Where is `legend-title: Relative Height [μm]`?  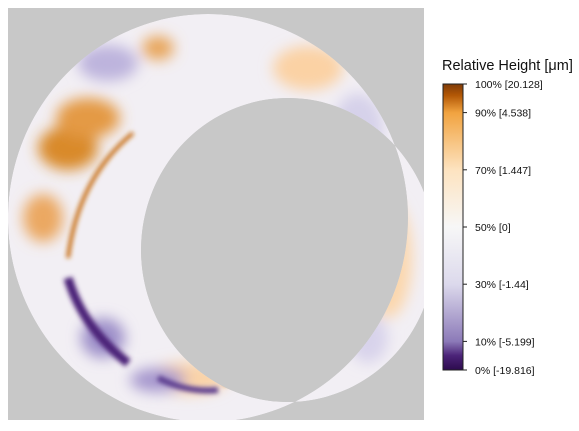 legend-title: Relative Height [μm] is located at coordinates (507, 66).